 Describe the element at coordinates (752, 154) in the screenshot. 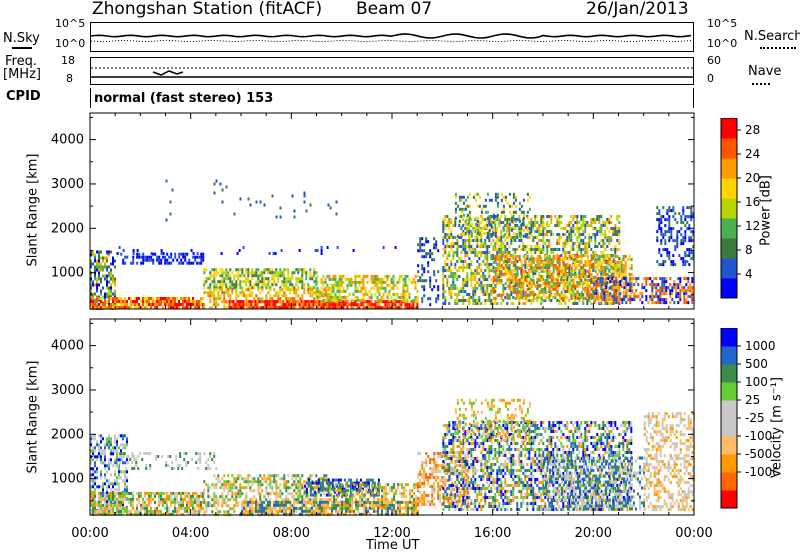

I see `colorbar-tick-label: 24` at that location.